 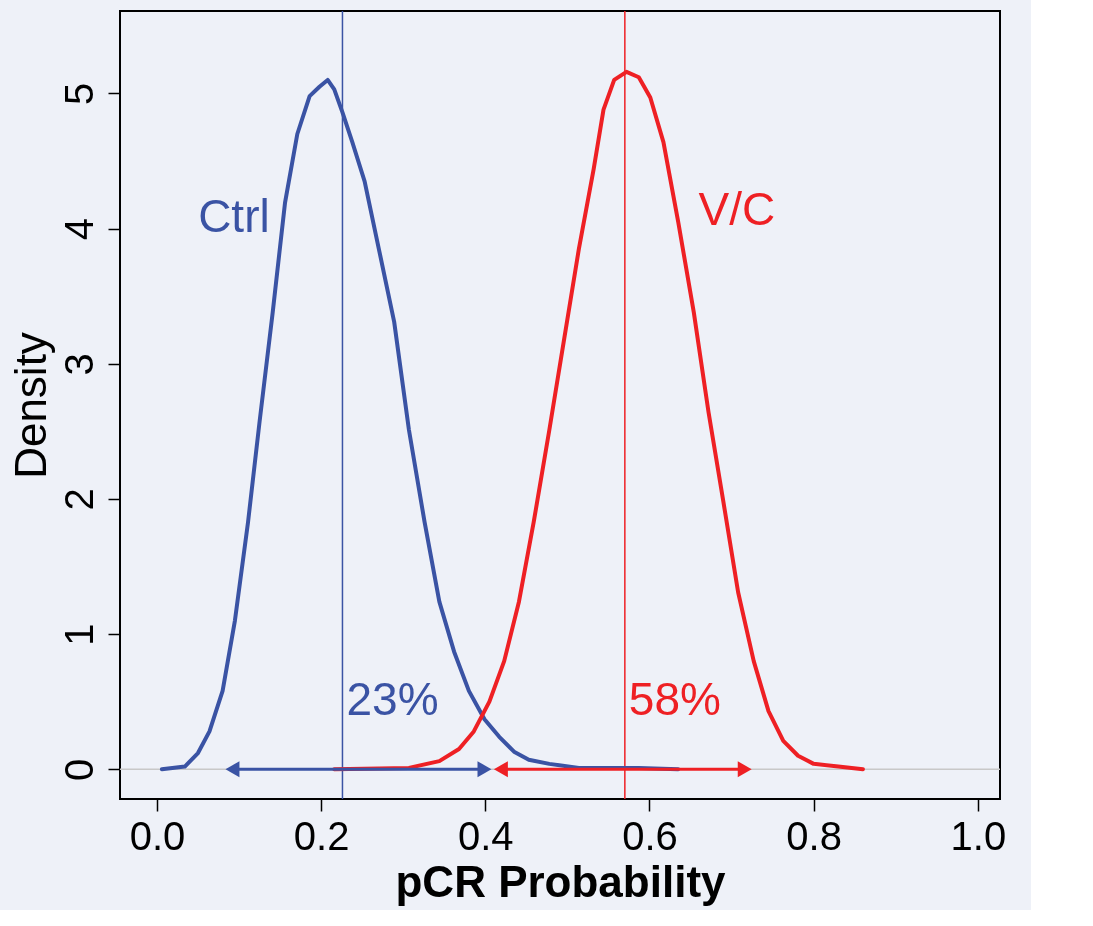 What do you see at coordinates (78, 94) in the screenshot?
I see `y-tick-label: 5` at bounding box center [78, 94].